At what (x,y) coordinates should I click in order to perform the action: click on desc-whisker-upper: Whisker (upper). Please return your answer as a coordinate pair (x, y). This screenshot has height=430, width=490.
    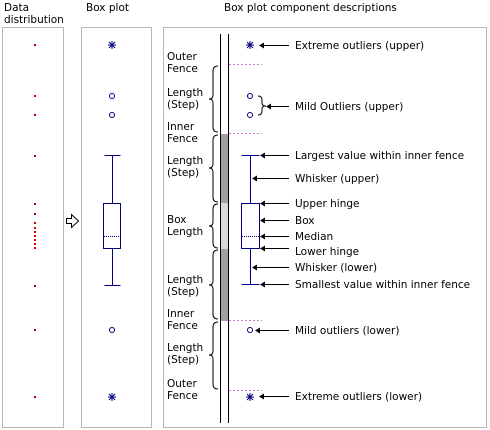
    Looking at the image, I should click on (337, 179).